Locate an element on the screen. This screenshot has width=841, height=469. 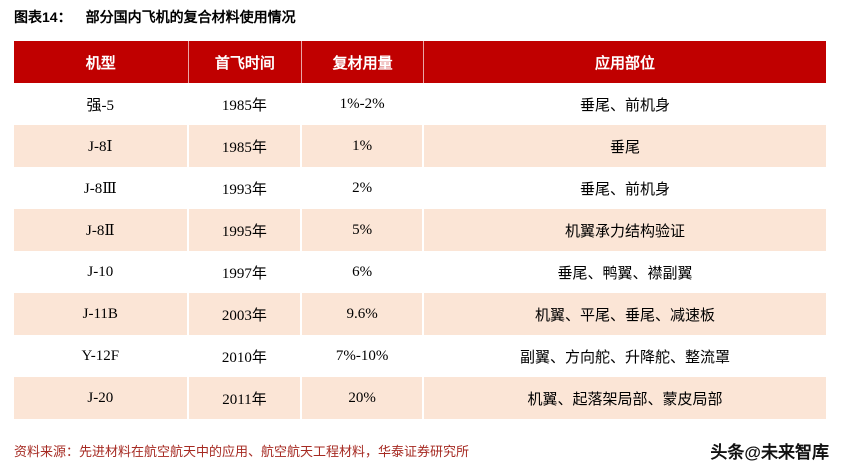
table-row: J-8Ⅱ 1995年 5% 机翼承力结构验证 is located at coordinates (420, 230).